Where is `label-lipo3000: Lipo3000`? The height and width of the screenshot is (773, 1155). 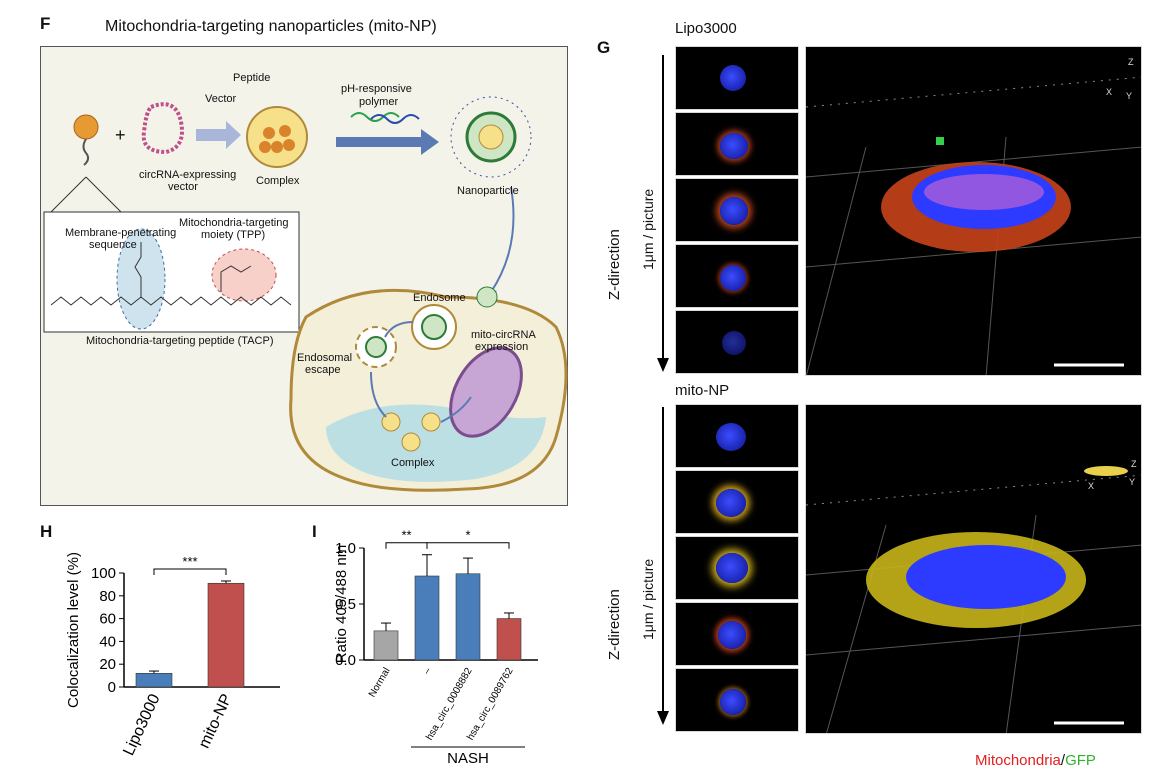
label-lipo3000: Lipo3000 is located at coordinates (706, 28).